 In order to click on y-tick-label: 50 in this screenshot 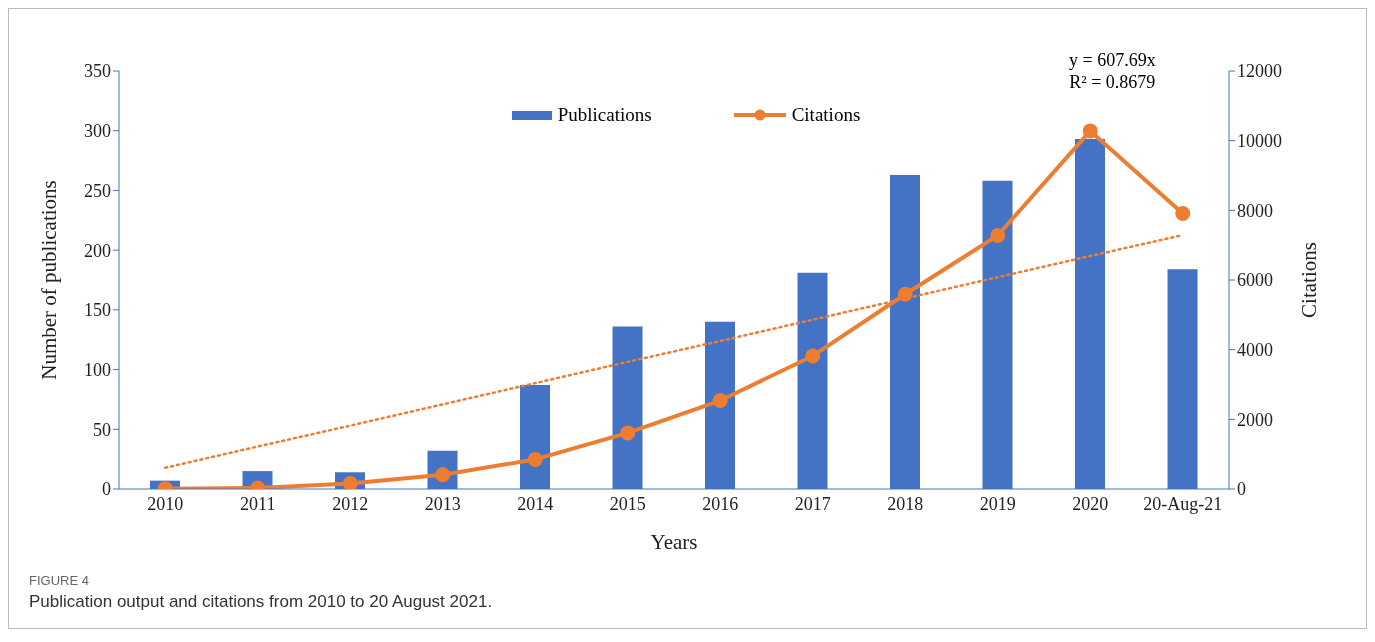, I will do `click(102, 429)`.